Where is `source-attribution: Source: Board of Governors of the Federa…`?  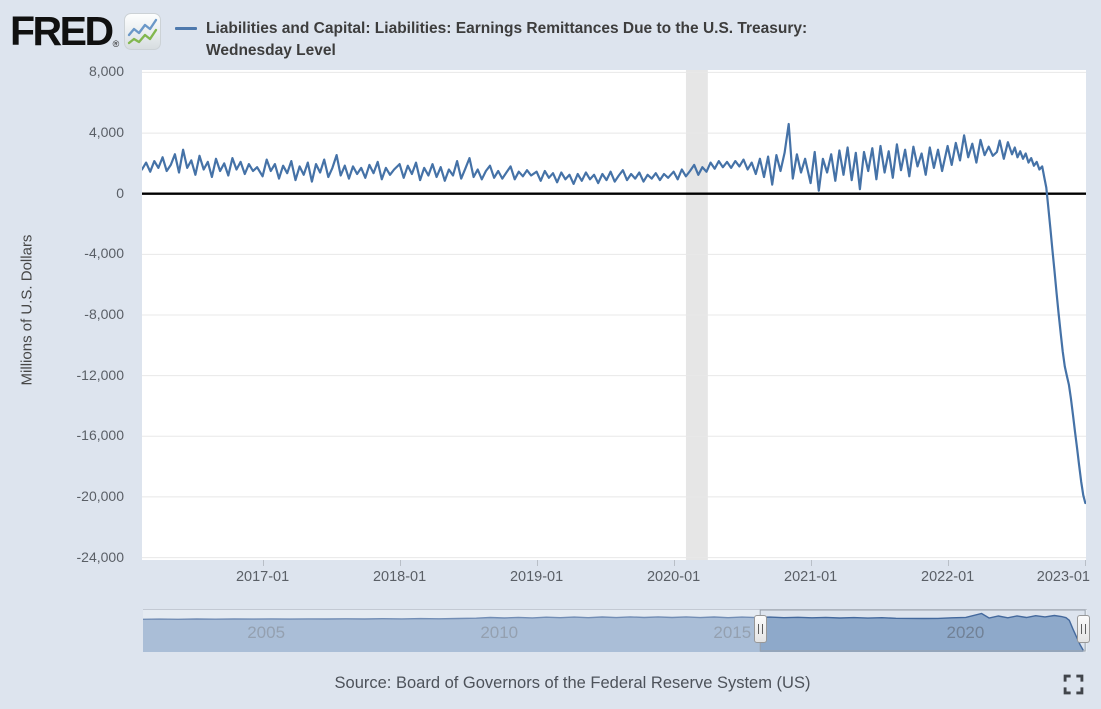 source-attribution: Source: Board of Governors of the Federa… is located at coordinates (572, 683).